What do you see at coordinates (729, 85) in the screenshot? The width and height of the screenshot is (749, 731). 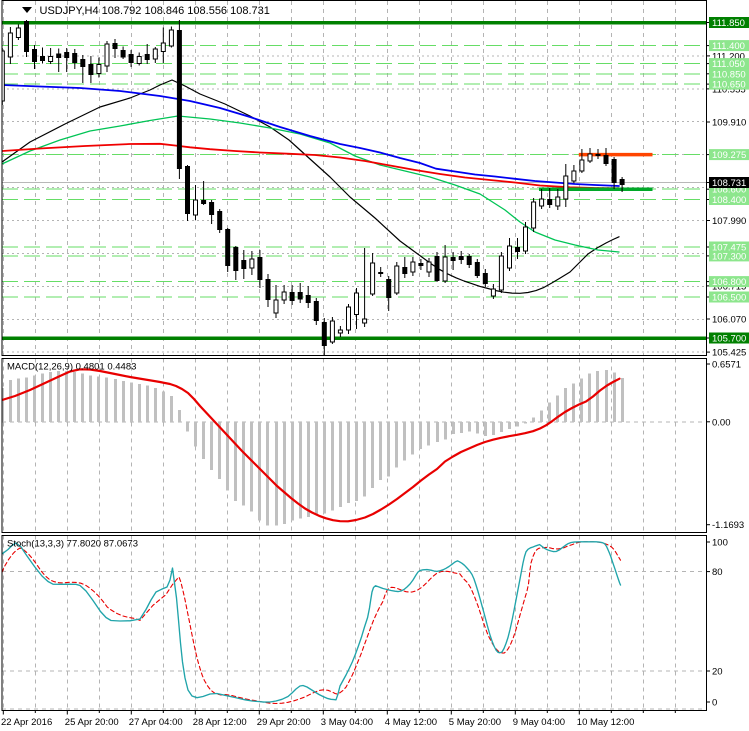 I see `svg-text: 110.650` at bounding box center [729, 85].